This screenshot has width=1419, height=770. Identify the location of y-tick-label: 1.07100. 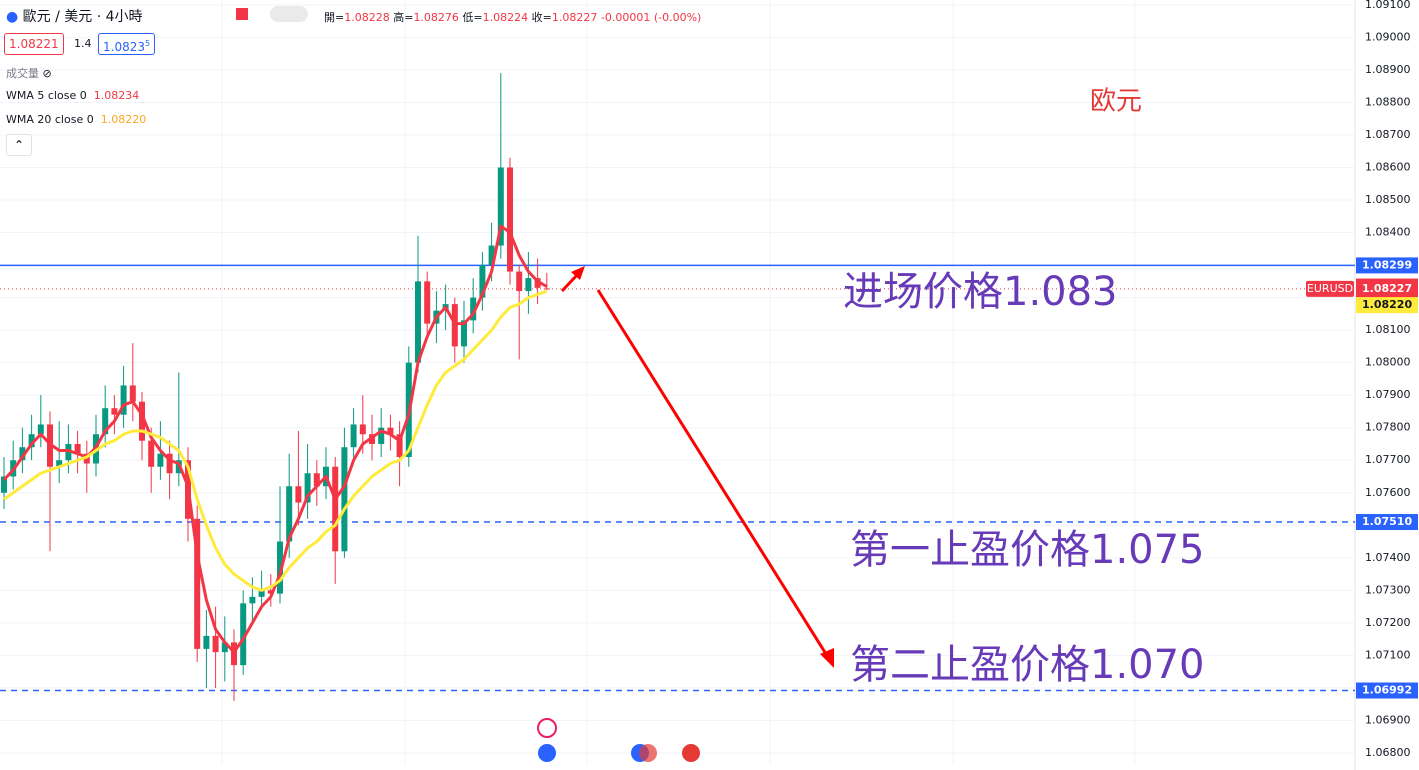
(1388, 654).